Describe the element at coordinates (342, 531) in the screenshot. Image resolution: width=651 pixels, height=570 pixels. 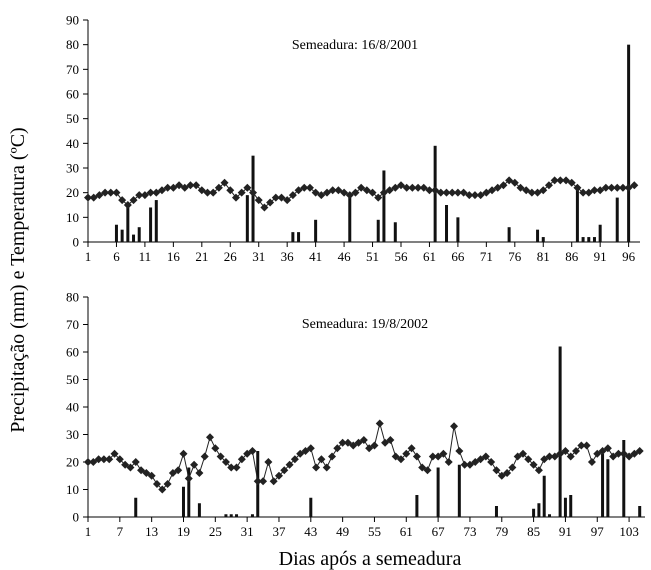
I see `x-tick-label-2002-49: 49` at that location.